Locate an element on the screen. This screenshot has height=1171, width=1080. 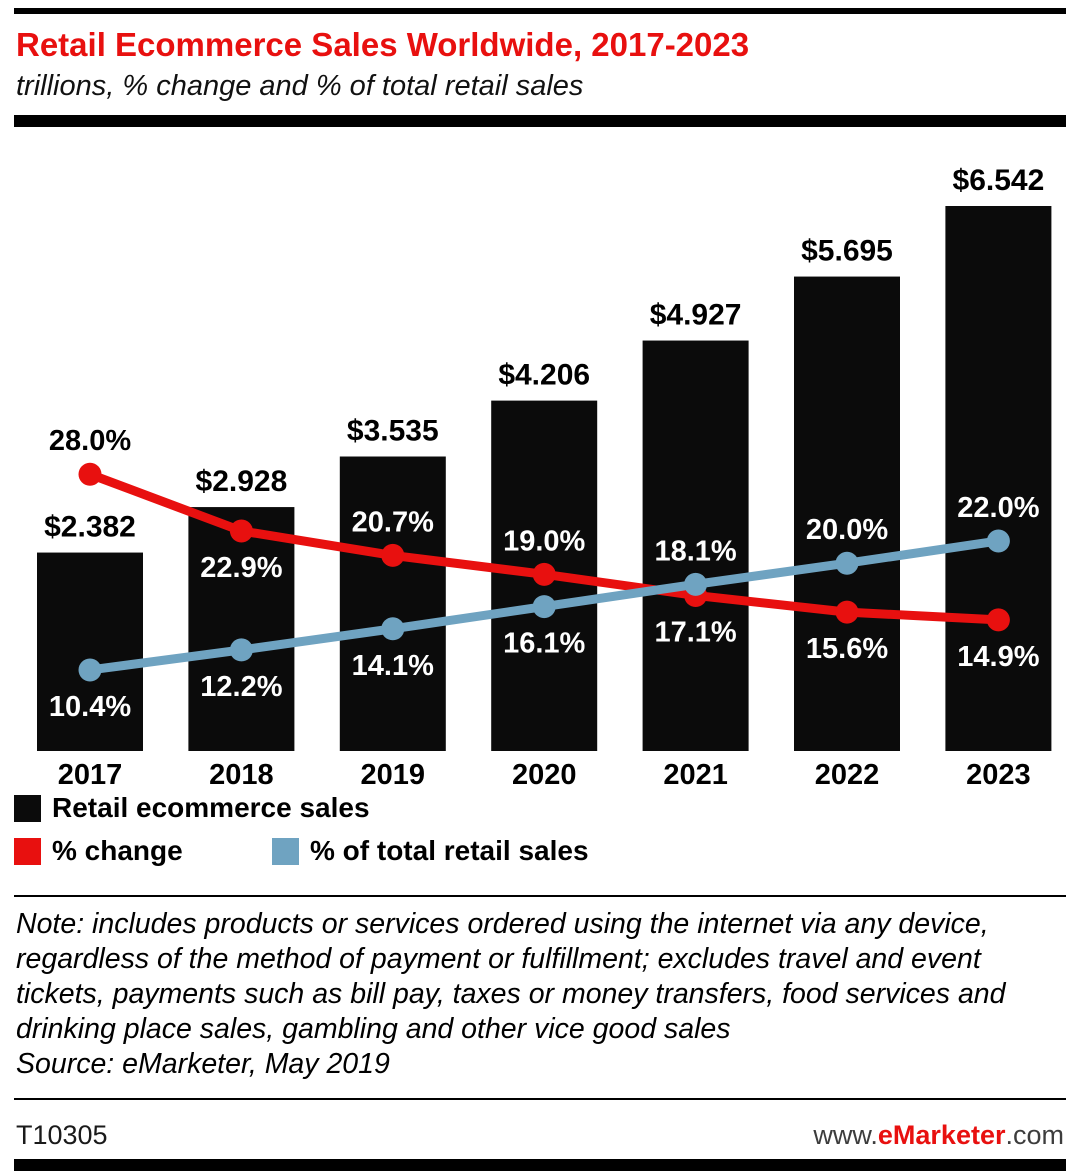
bar-value-label-2021: $4.927 is located at coordinates (696, 315).